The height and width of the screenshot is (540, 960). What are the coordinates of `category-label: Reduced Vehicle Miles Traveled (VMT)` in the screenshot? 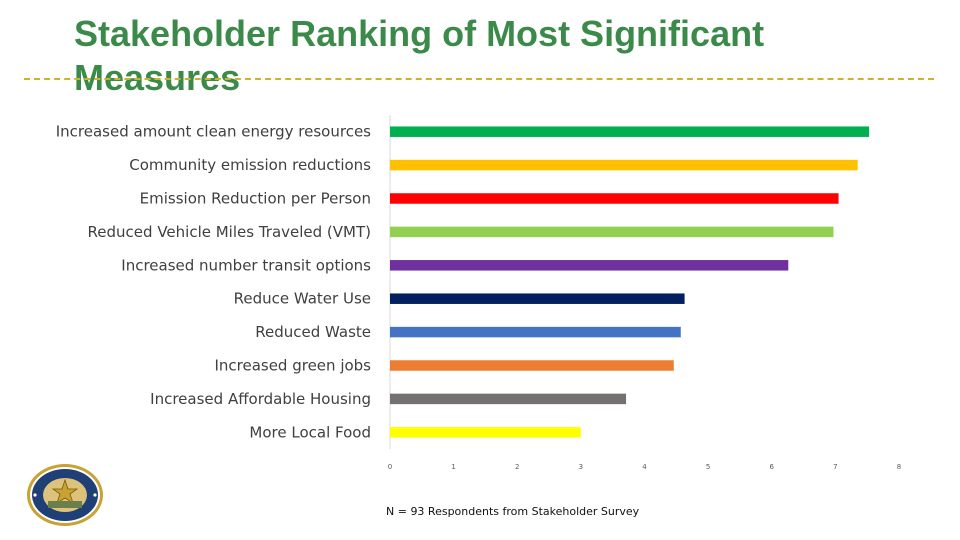 It's located at (229, 232).